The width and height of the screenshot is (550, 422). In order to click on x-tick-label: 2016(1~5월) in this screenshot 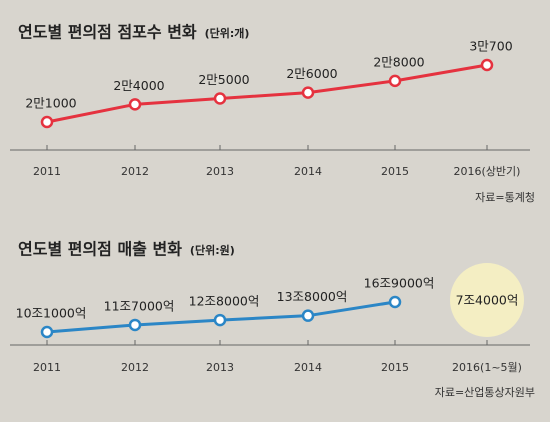, I will do `click(487, 367)`.